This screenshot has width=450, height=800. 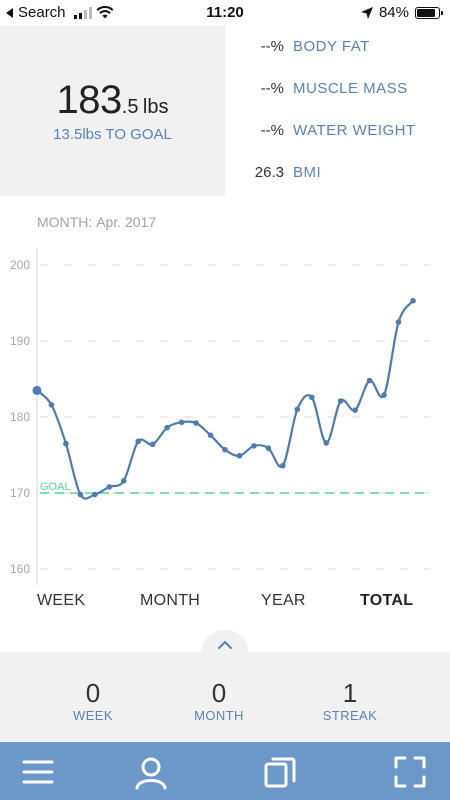 What do you see at coordinates (337, 176) in the screenshot?
I see `metric-bmi: 26.3 BMI` at bounding box center [337, 176].